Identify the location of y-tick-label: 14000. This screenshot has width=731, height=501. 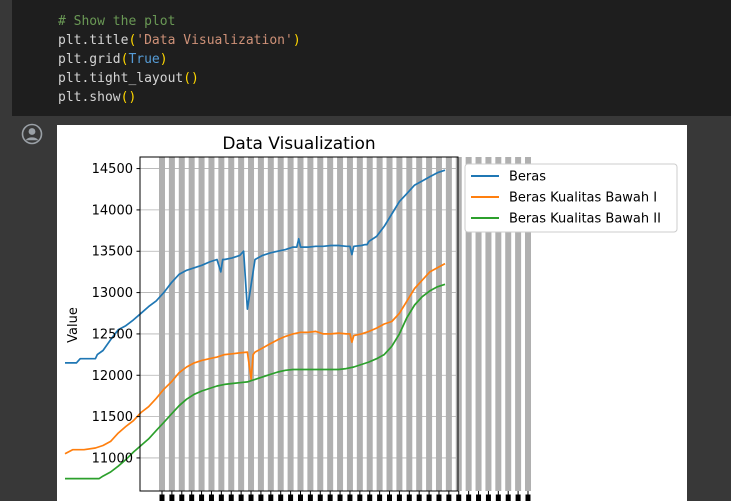
(112, 210).